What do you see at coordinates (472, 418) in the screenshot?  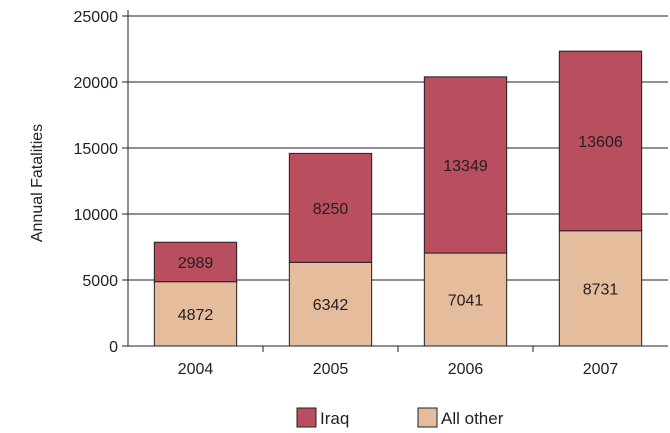 I see `legend-label: All other` at bounding box center [472, 418].